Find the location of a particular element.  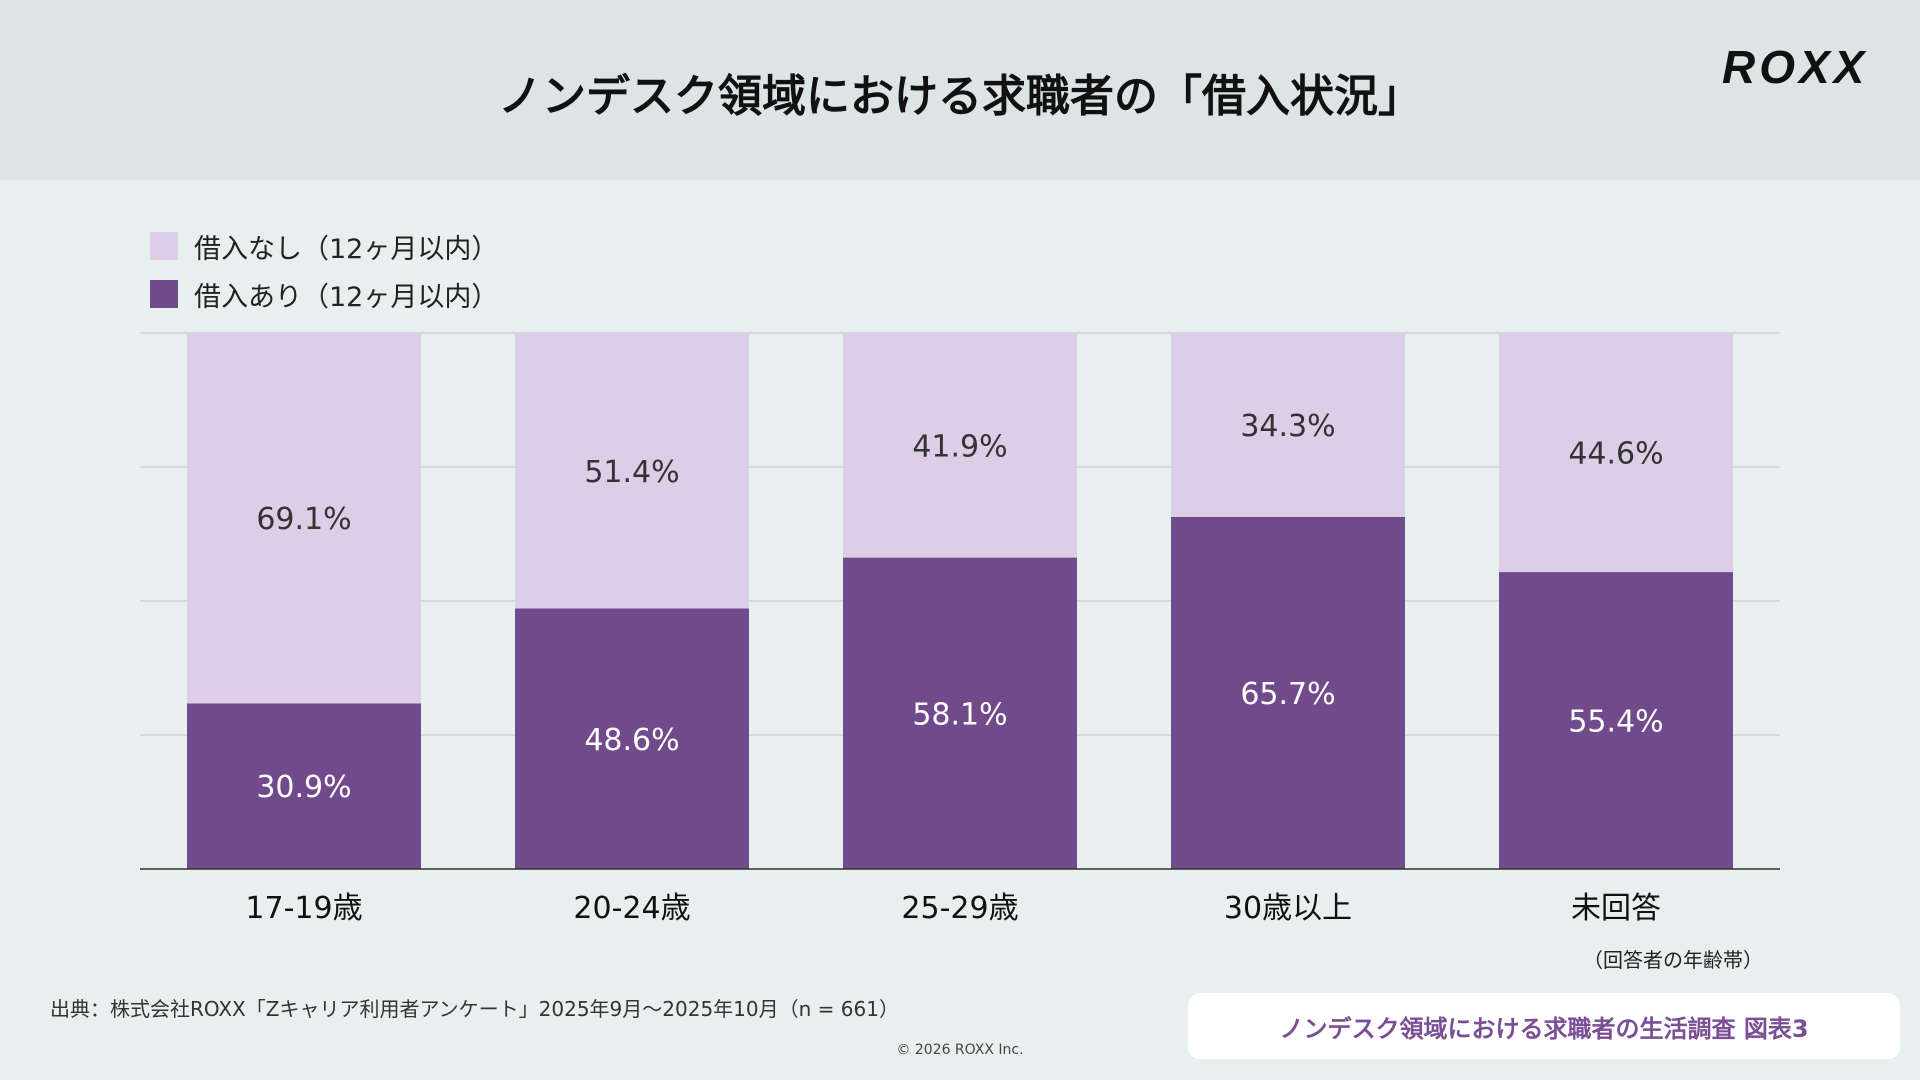

legend-swatch-borrowing is located at coordinates (164, 294).